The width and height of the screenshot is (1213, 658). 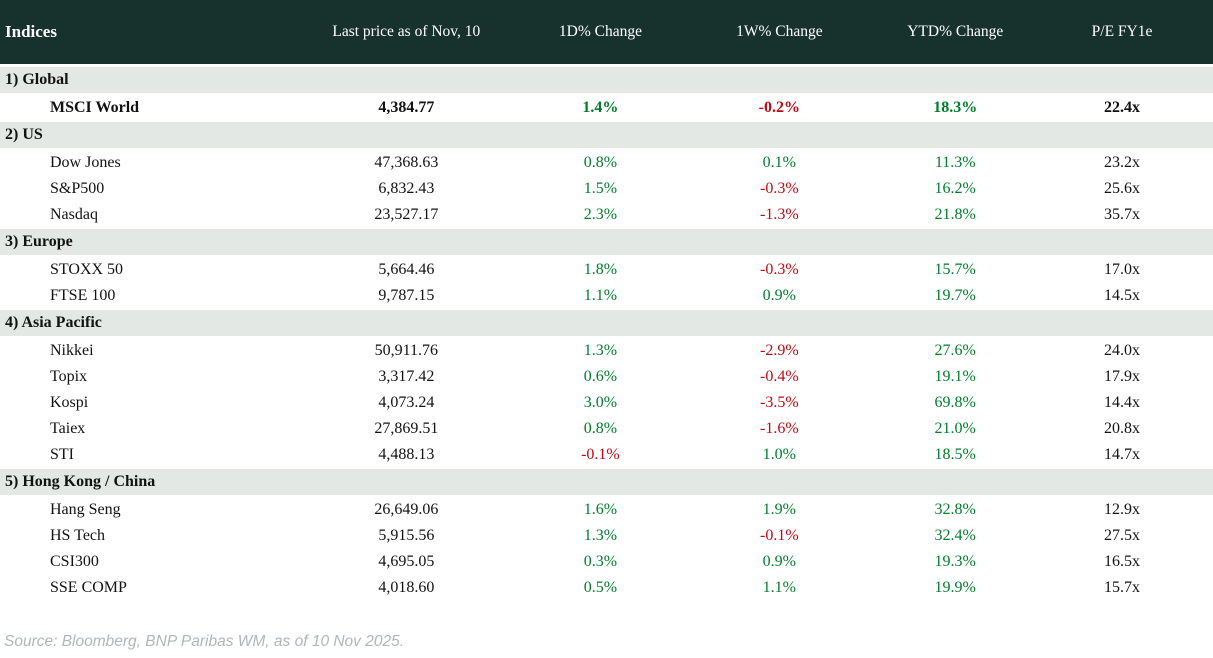 I want to click on index-name-cell: Topix, so click(x=146, y=377).